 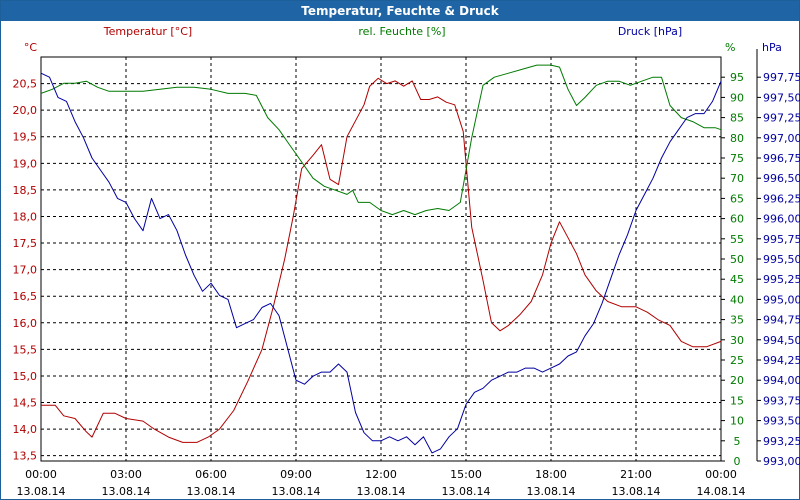 What do you see at coordinates (781, 461) in the screenshot?
I see `pressure-tick-label: 993,00` at bounding box center [781, 461].